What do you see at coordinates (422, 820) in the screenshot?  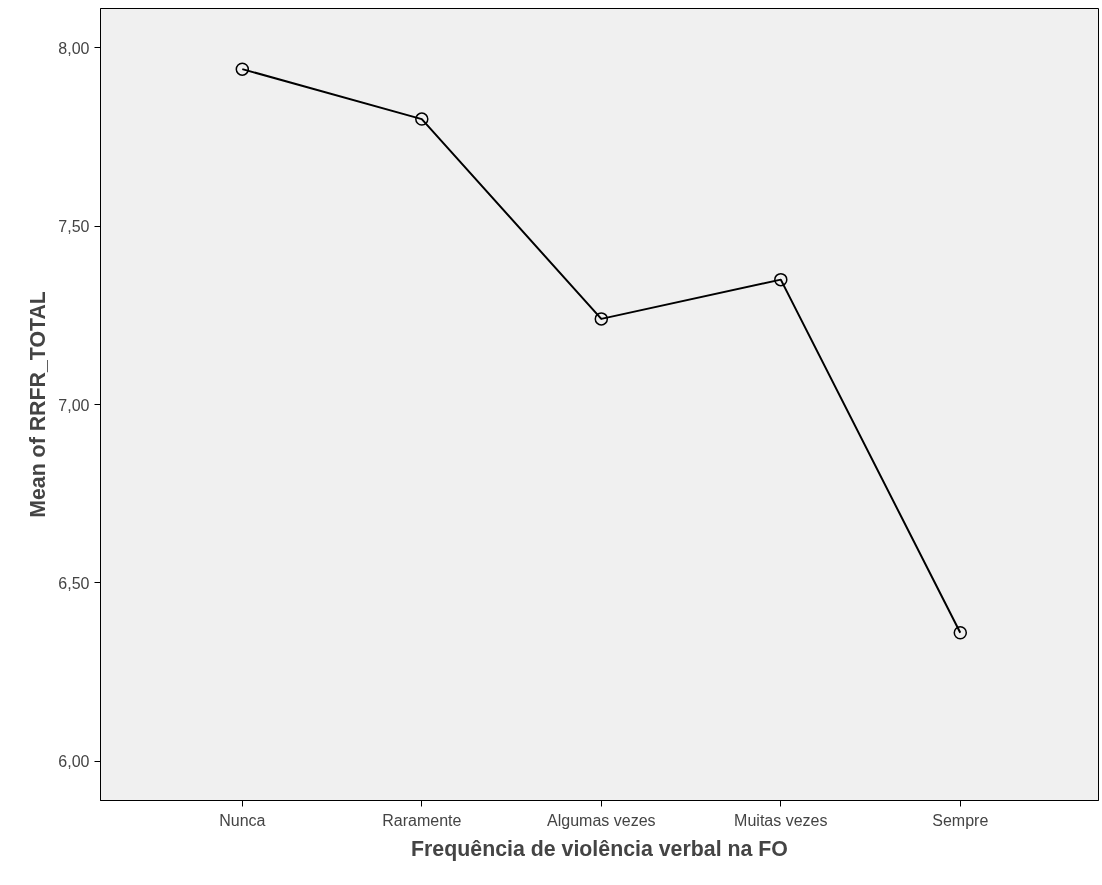 I see `x-tick-label: Raramente` at bounding box center [422, 820].